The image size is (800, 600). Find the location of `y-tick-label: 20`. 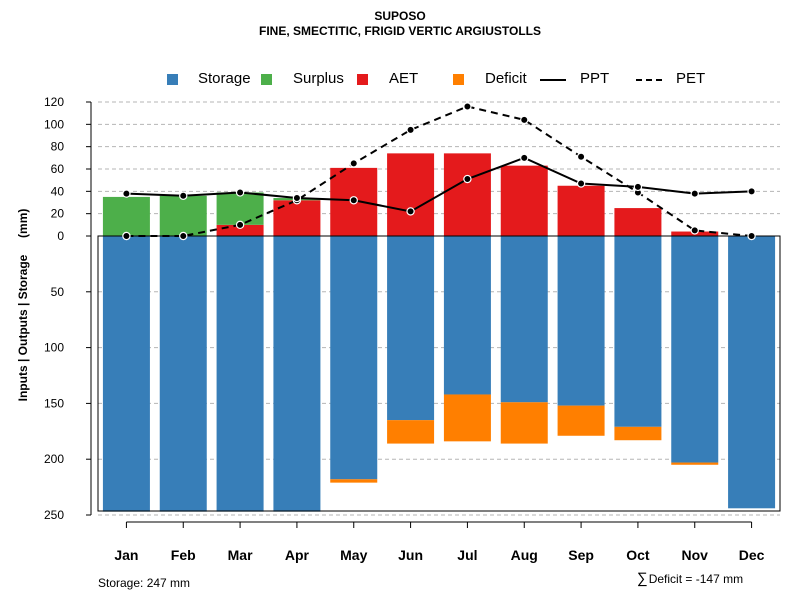

y-tick-label: 20 is located at coordinates (58, 214).